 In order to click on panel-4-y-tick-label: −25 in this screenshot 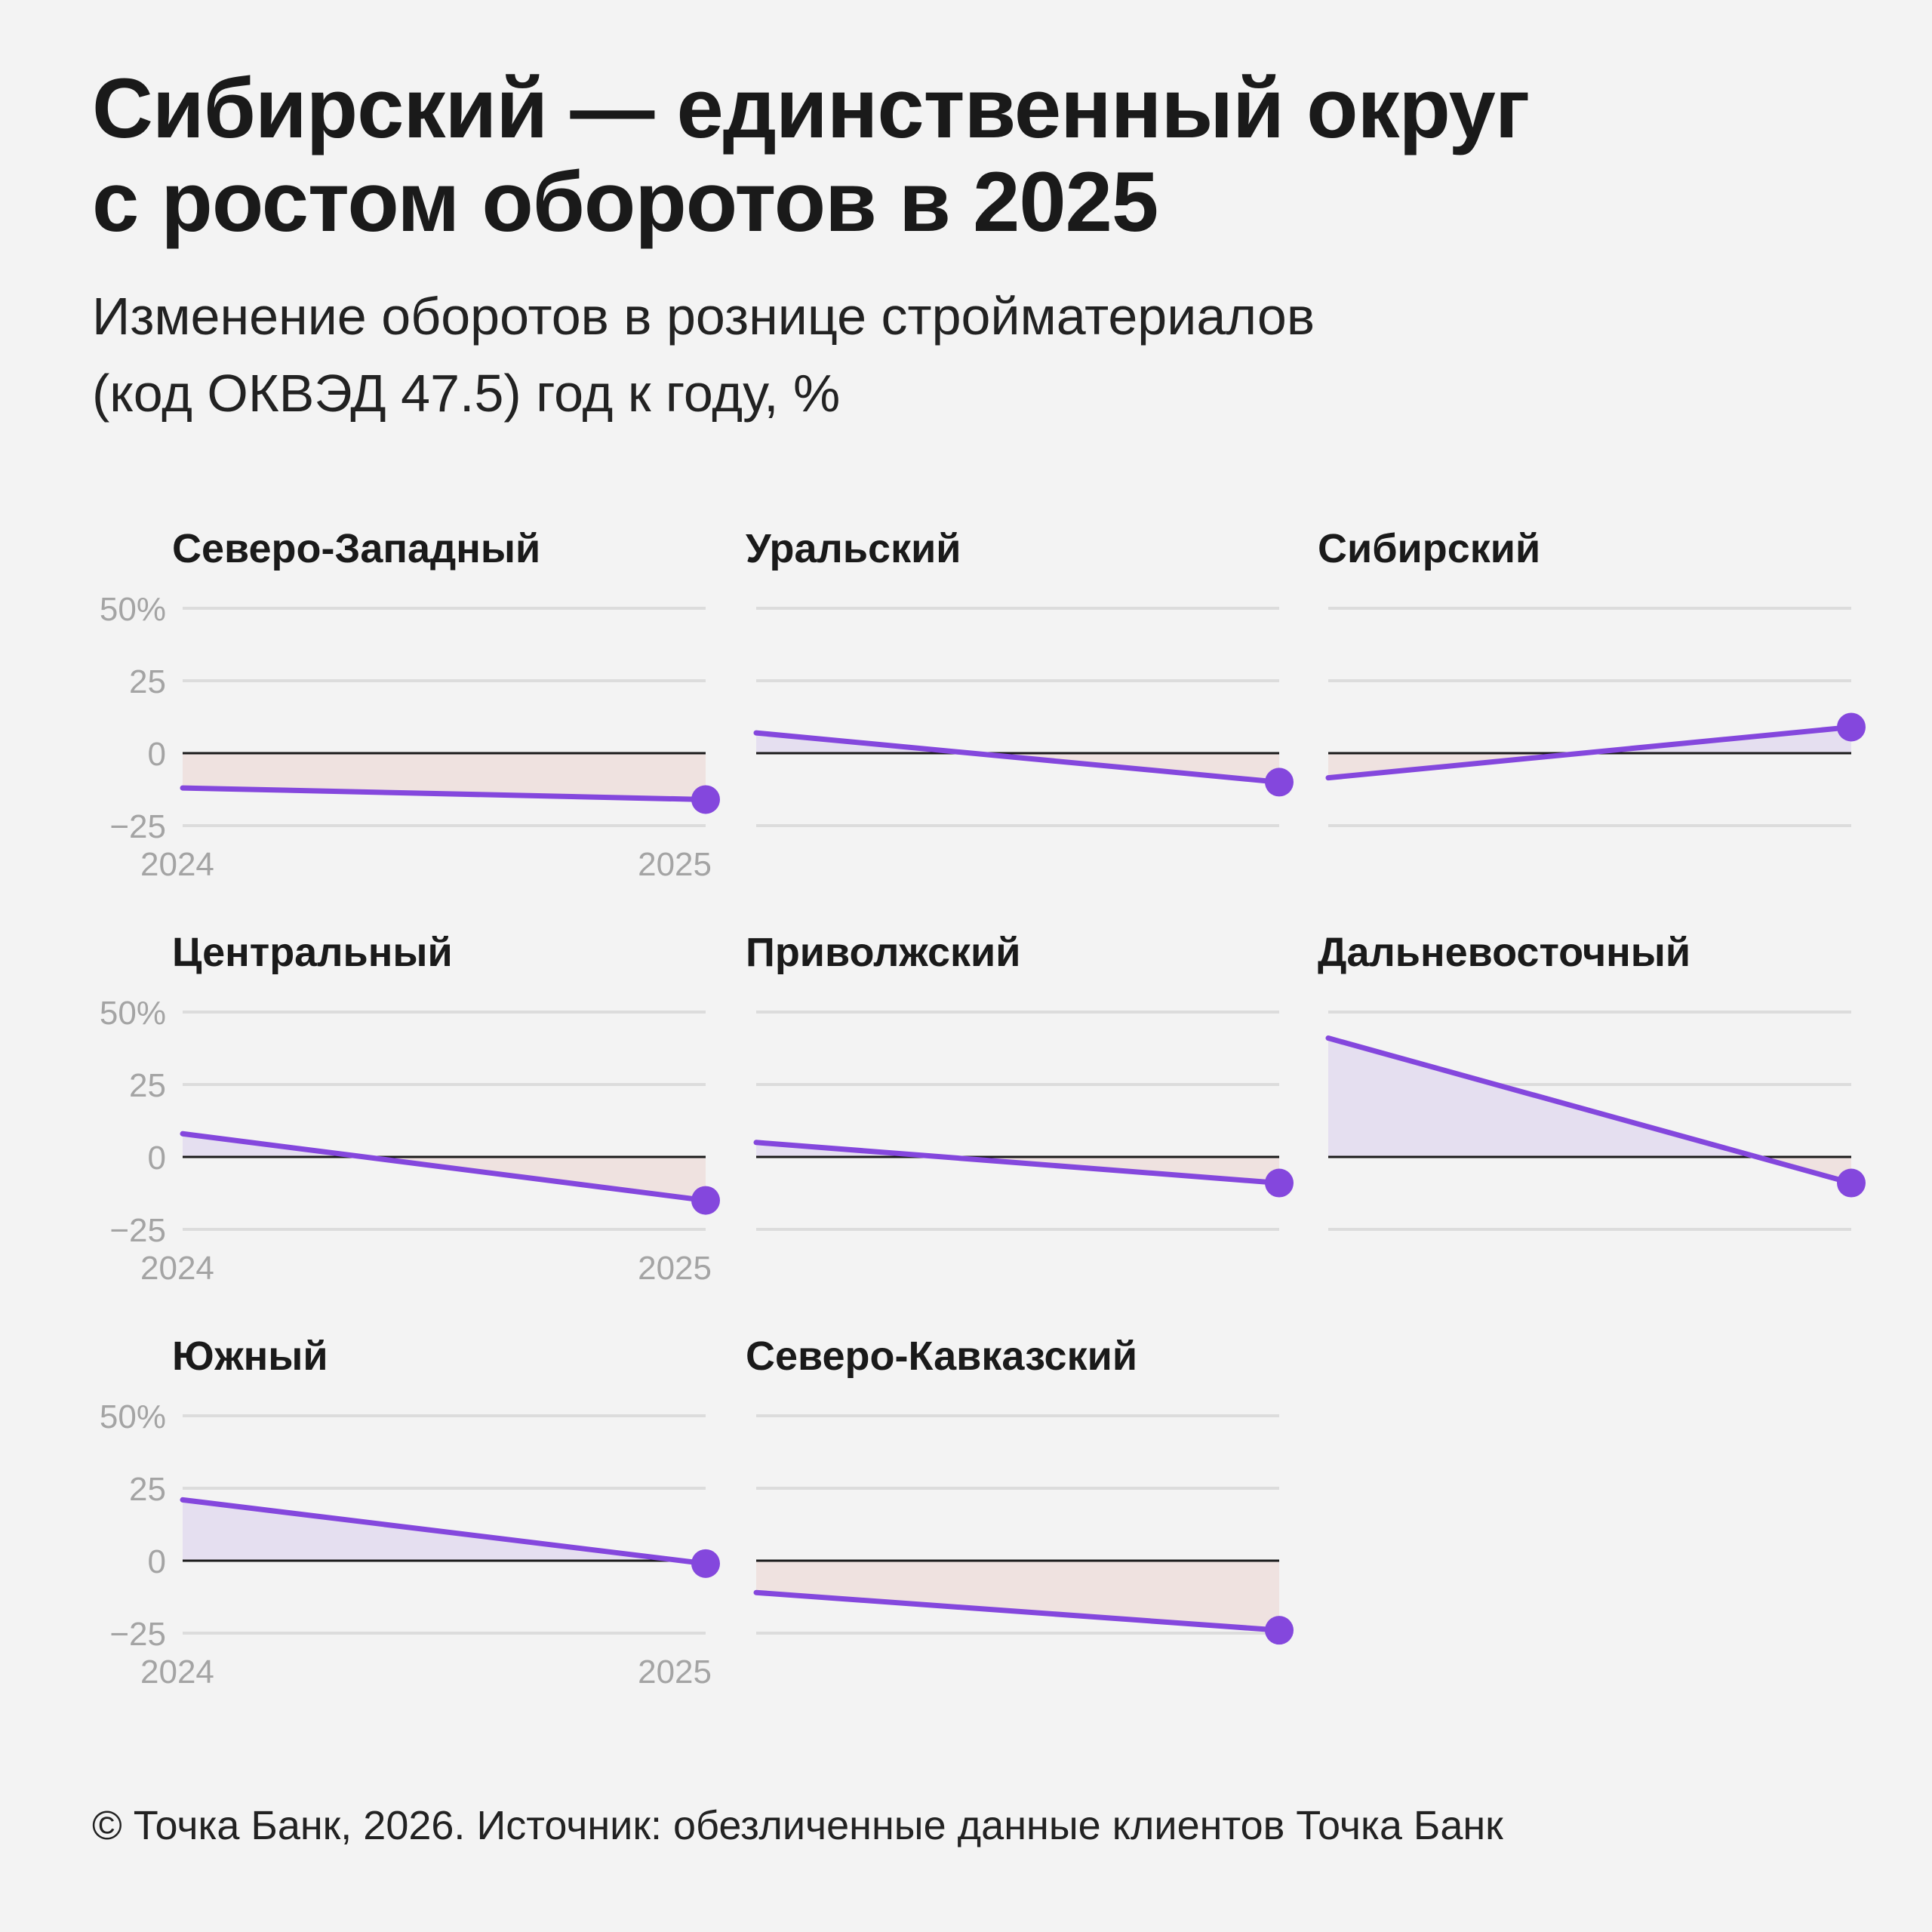, I will do `click(137, 1230)`.